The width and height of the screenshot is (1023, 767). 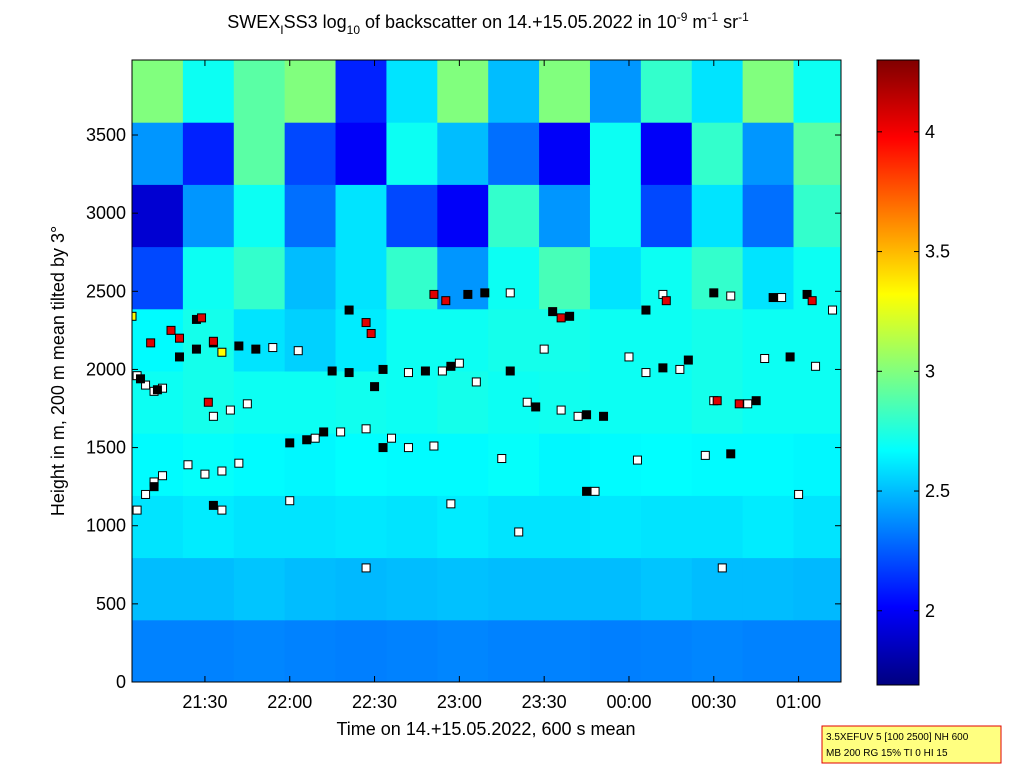 What do you see at coordinates (930, 132) in the screenshot?
I see `colorbar-tick-label: 4` at bounding box center [930, 132].